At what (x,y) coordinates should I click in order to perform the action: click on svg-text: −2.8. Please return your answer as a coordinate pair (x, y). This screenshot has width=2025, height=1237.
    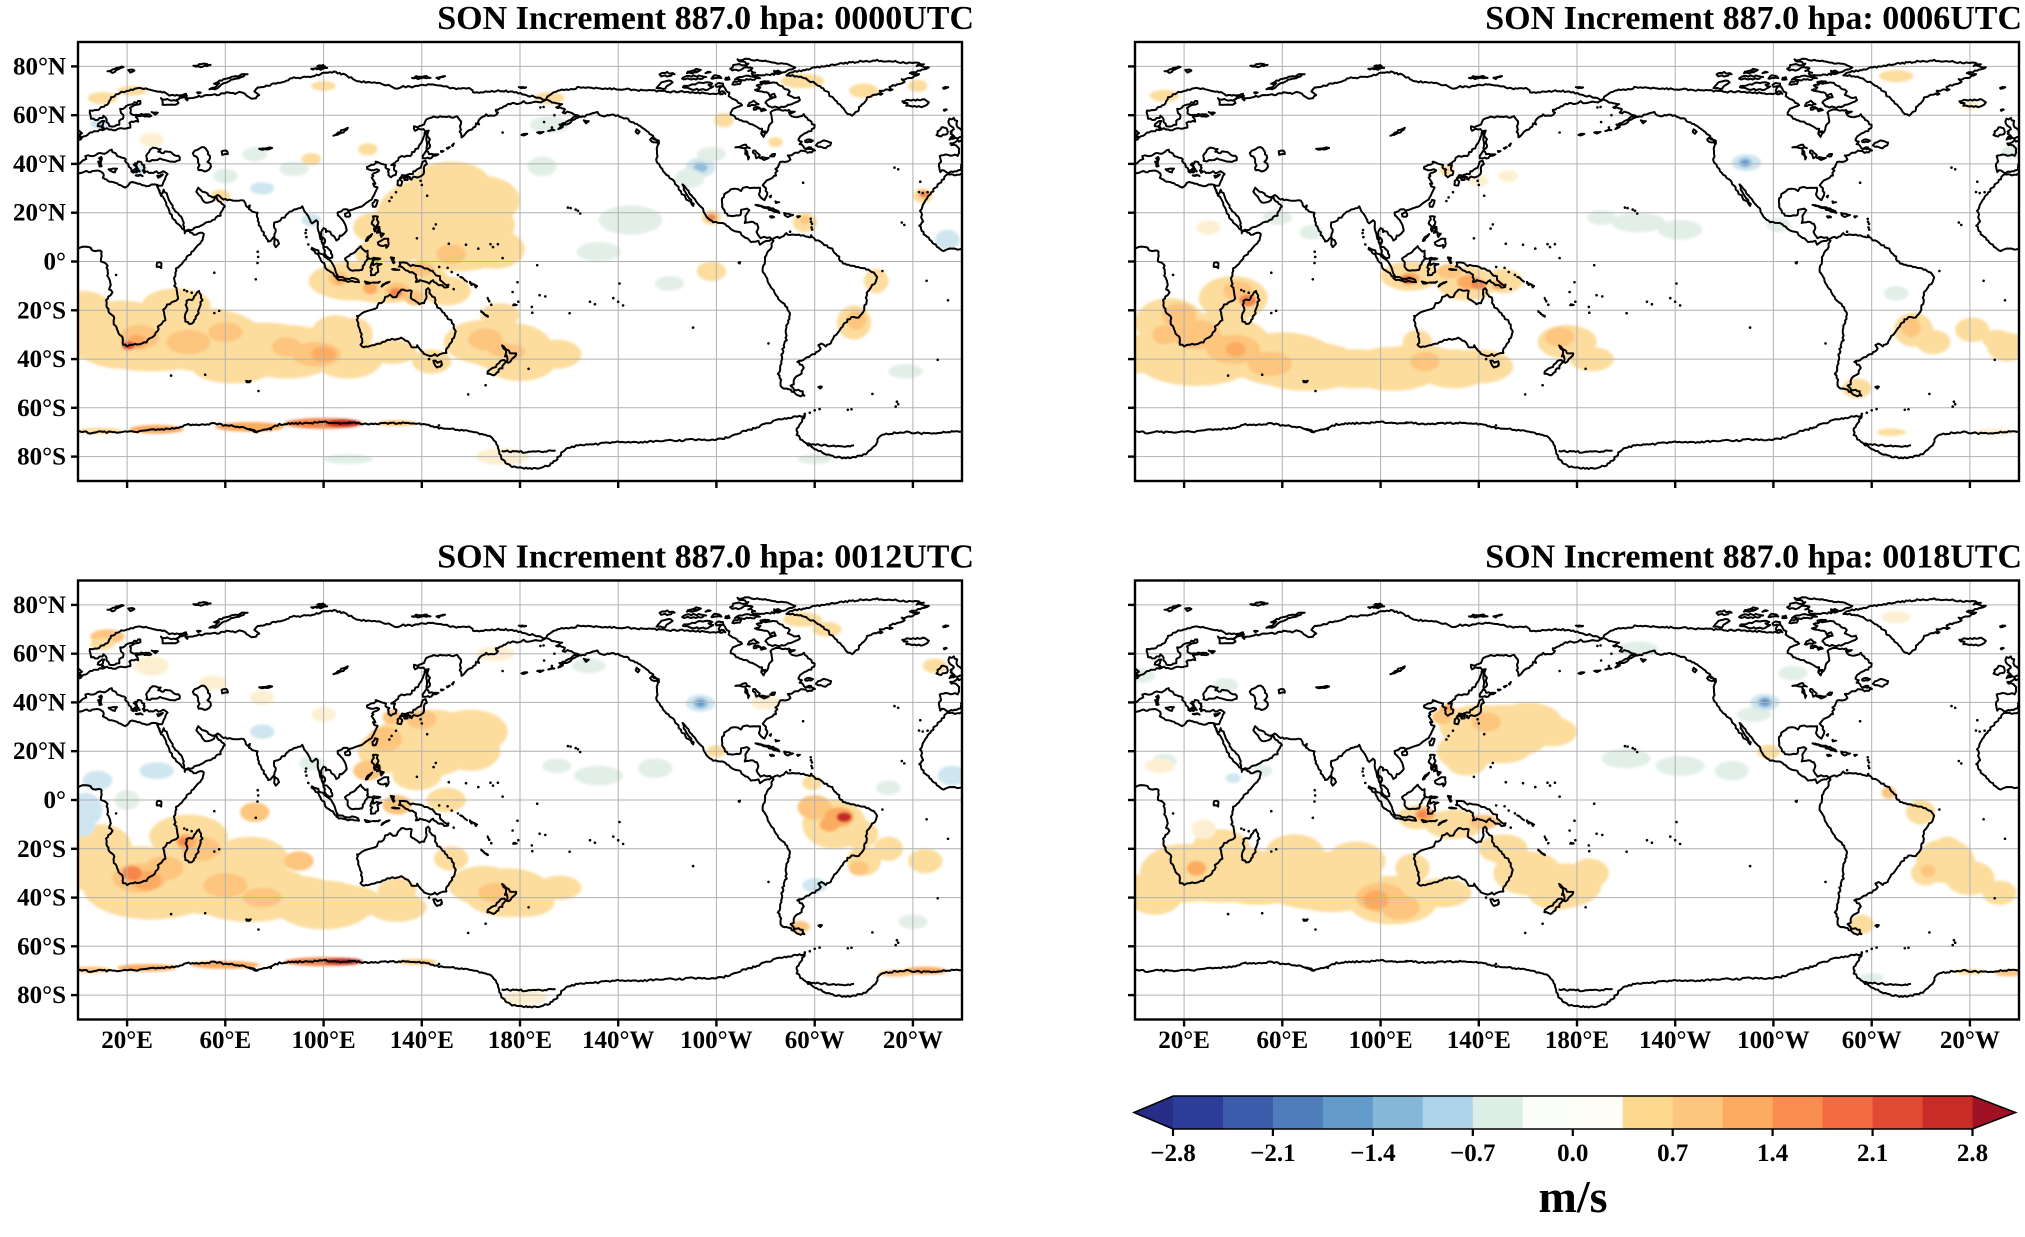
    Looking at the image, I should click on (1173, 1153).